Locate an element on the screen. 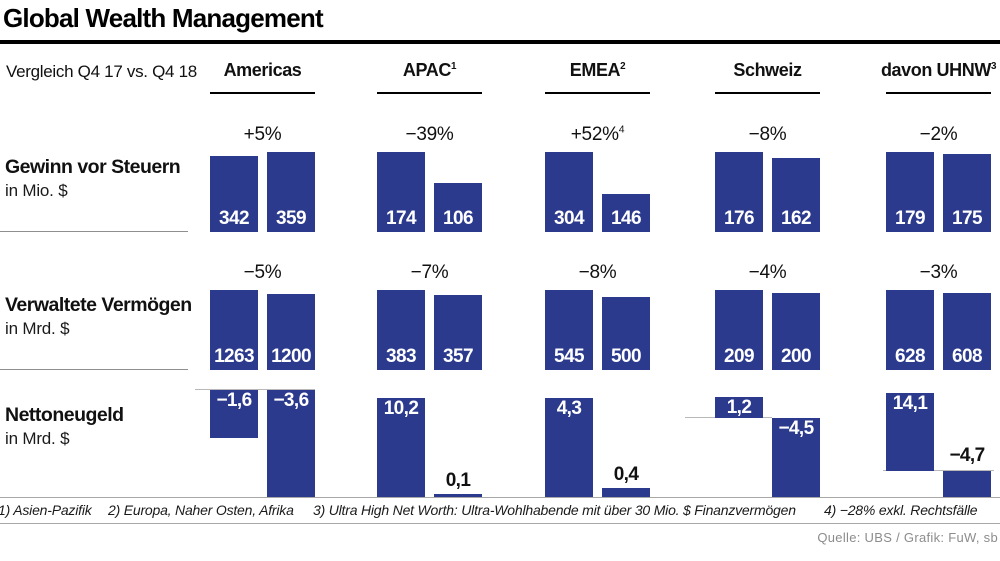 The height and width of the screenshot is (561, 1000). zero-baseline is located at coordinates (255, 389).